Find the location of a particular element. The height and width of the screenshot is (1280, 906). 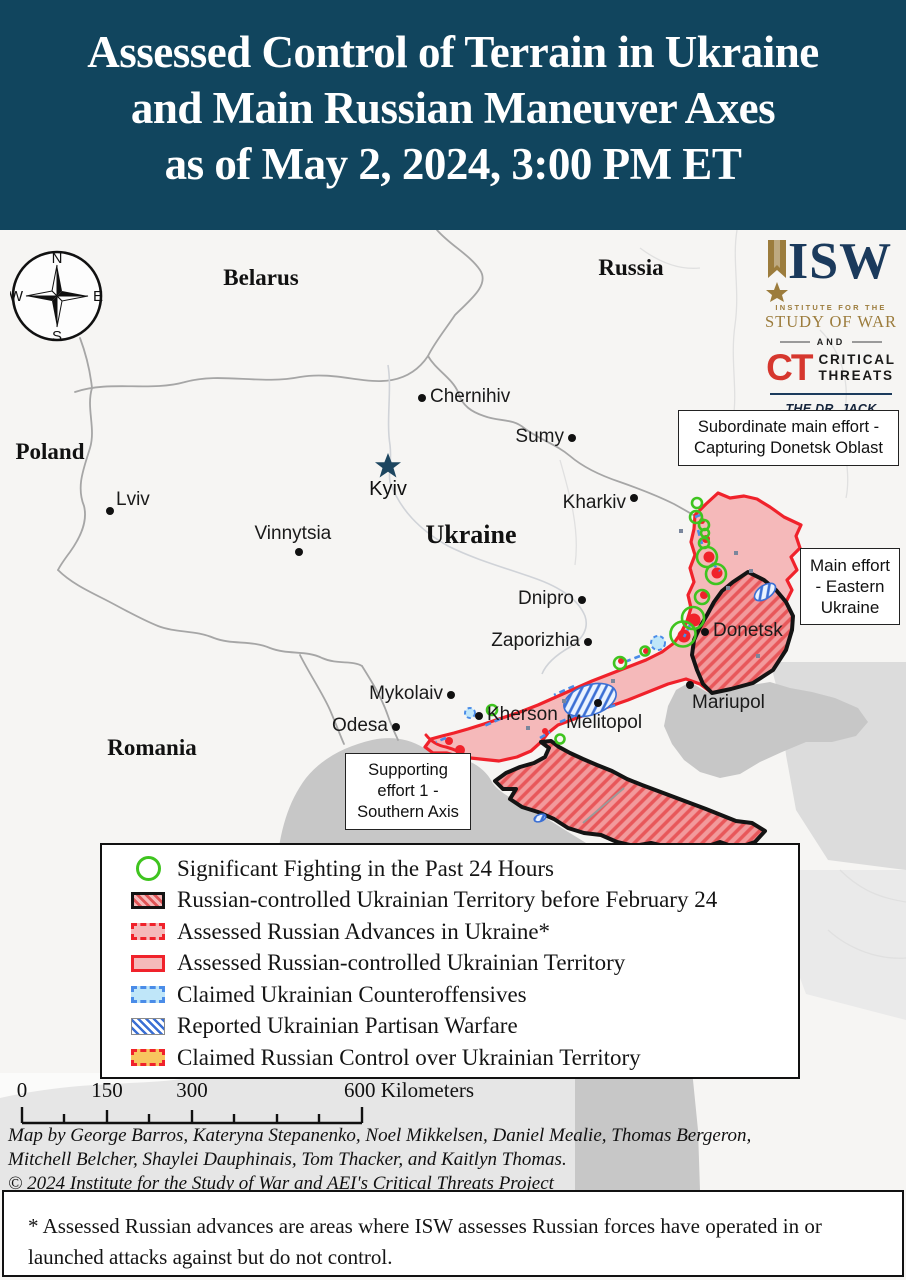

critical-threats-logo: CT CRITICAL THREATS is located at coordinates (831, 367).